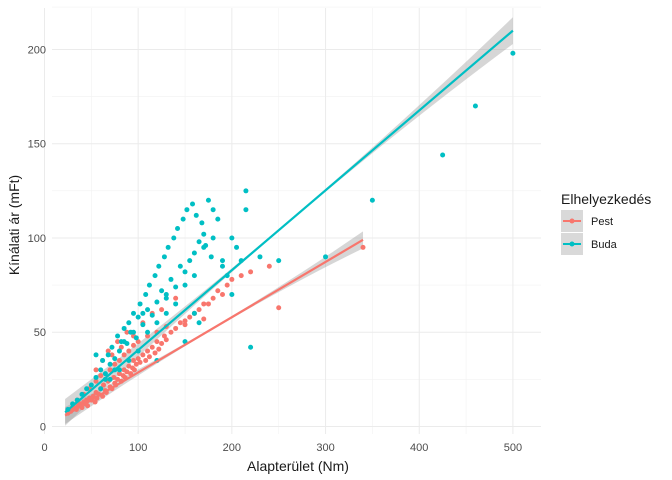 This screenshot has width=672, height=480. I want to click on x-tick-label: 500, so click(513, 448).